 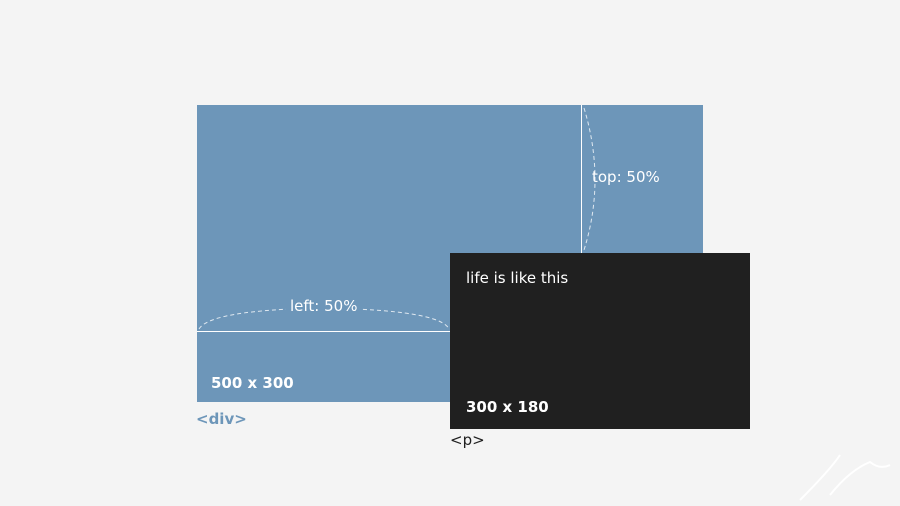 What do you see at coordinates (600, 341) in the screenshot?
I see `child-box` at bounding box center [600, 341].